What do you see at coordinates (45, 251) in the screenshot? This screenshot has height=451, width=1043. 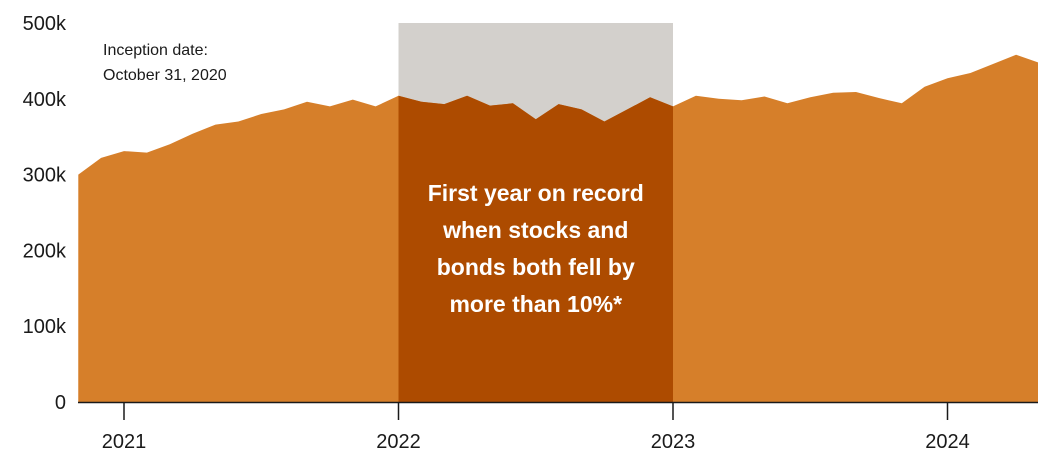 I see `y-tick-label: 200k` at bounding box center [45, 251].